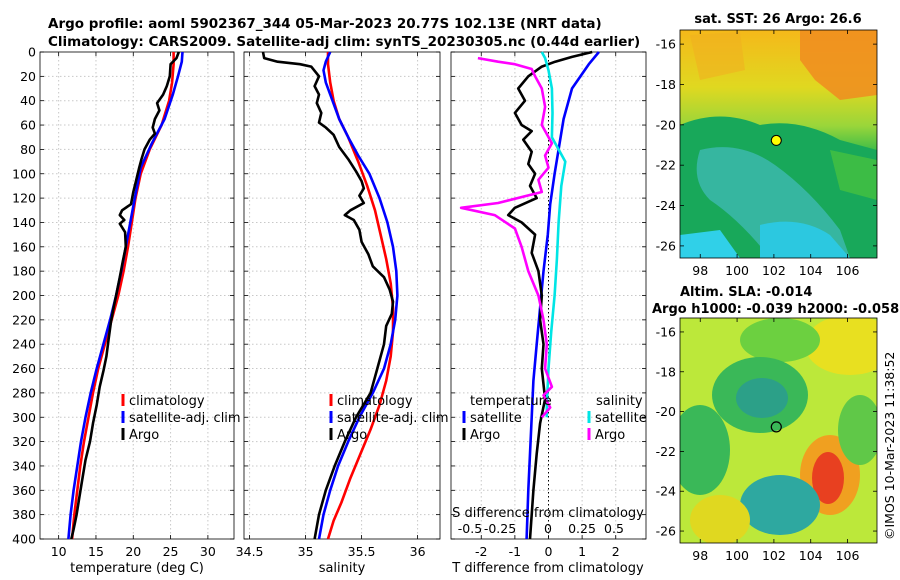 This screenshot has width=900, height=580. Describe the element at coordinates (515, 551) in the screenshot. I see `x-tick-label: -1` at that location.